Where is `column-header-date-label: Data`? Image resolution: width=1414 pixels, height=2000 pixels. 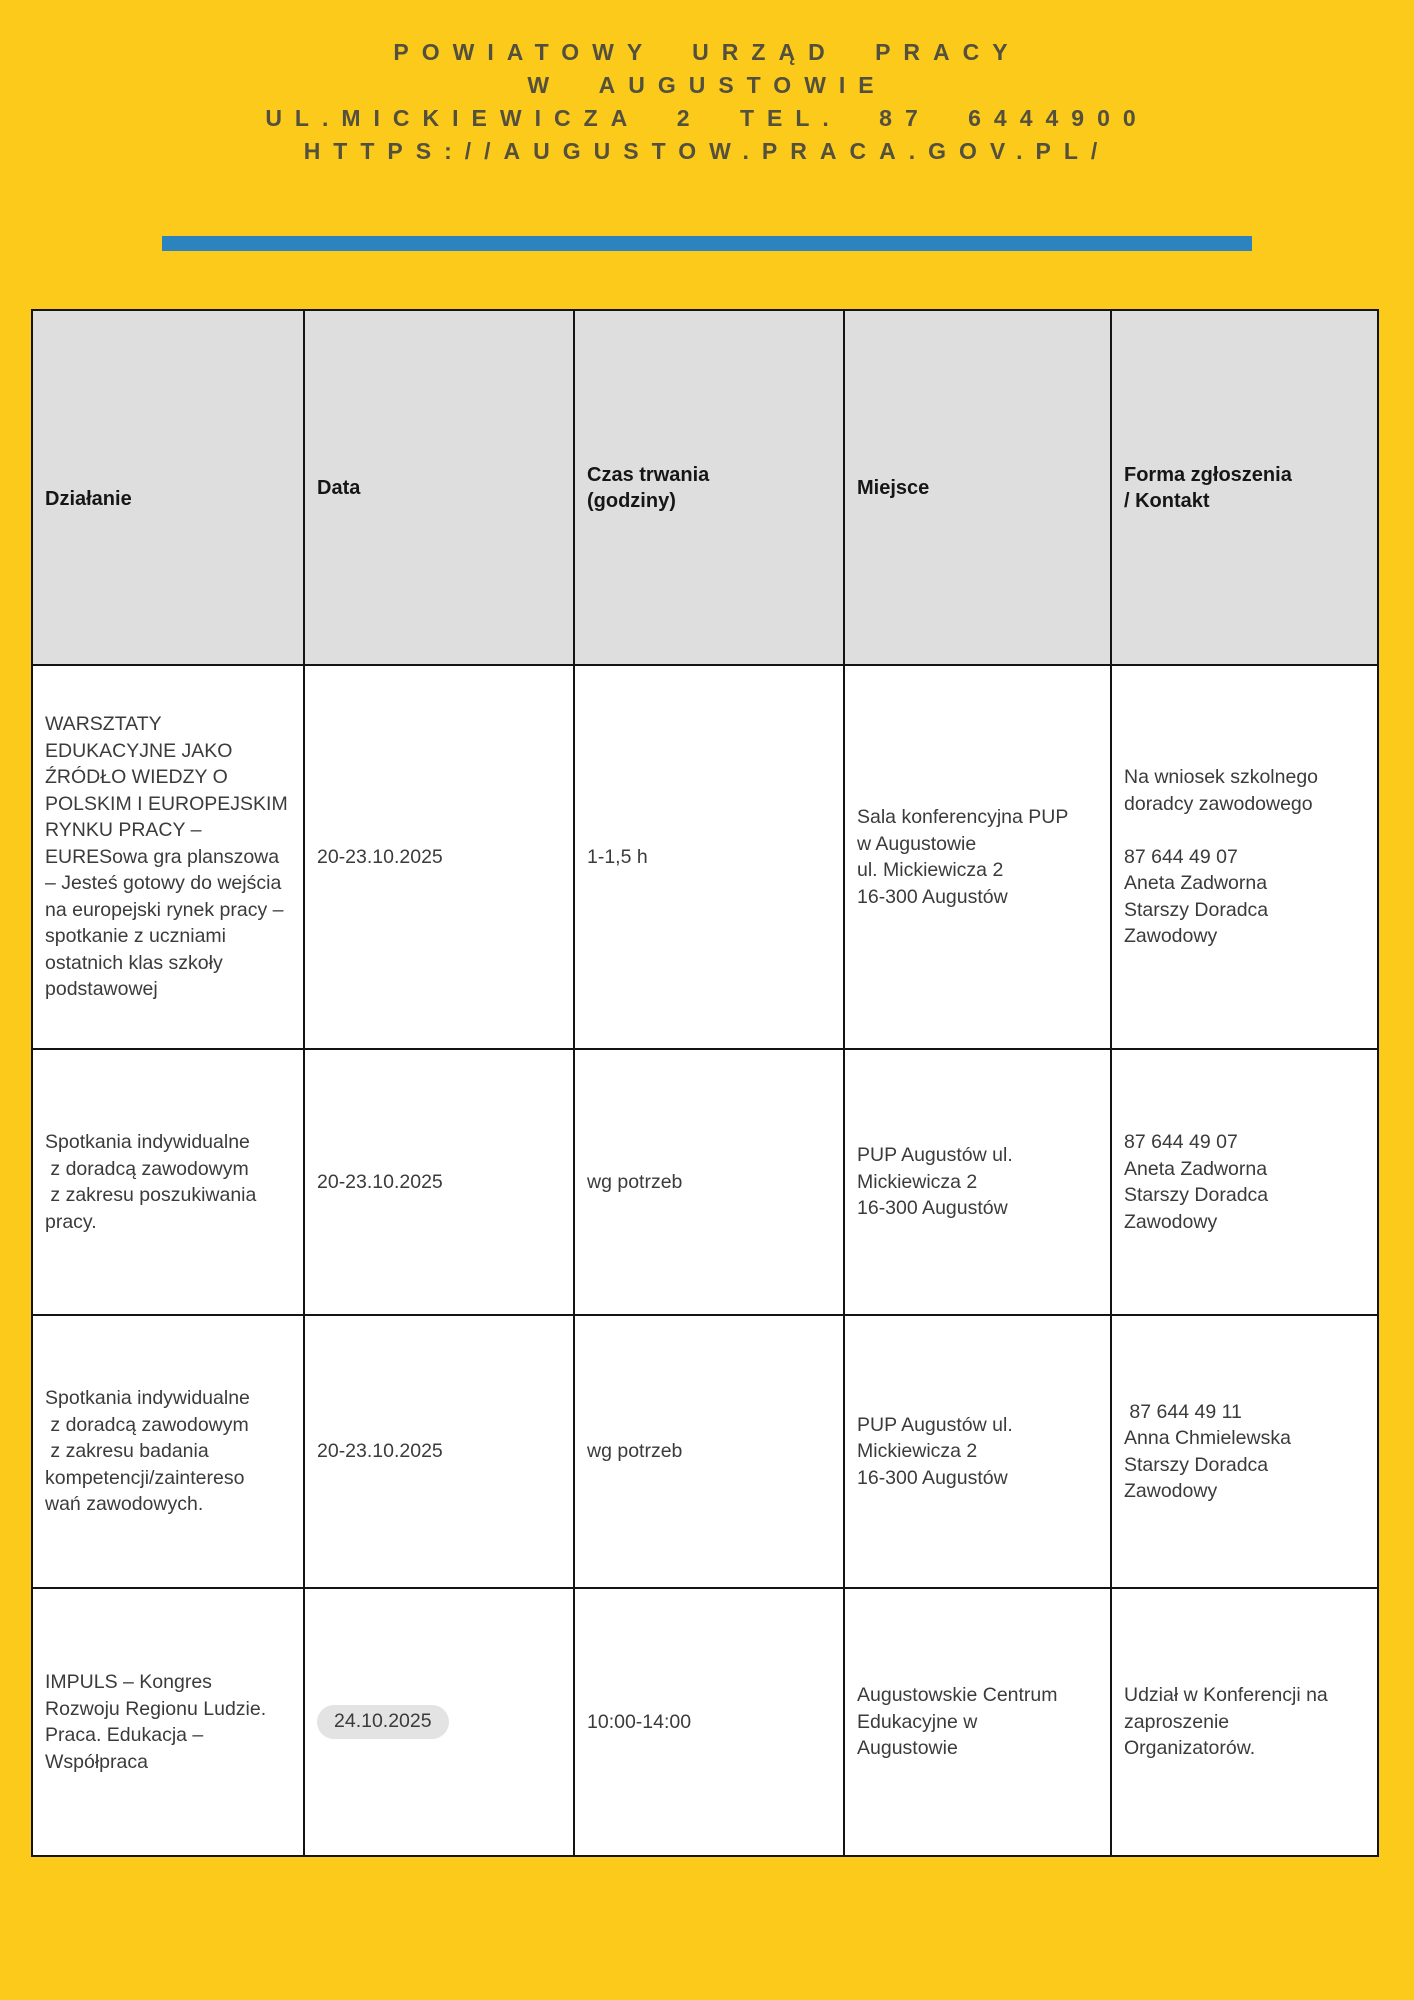
column-header-date-label: Data is located at coordinates (339, 487).